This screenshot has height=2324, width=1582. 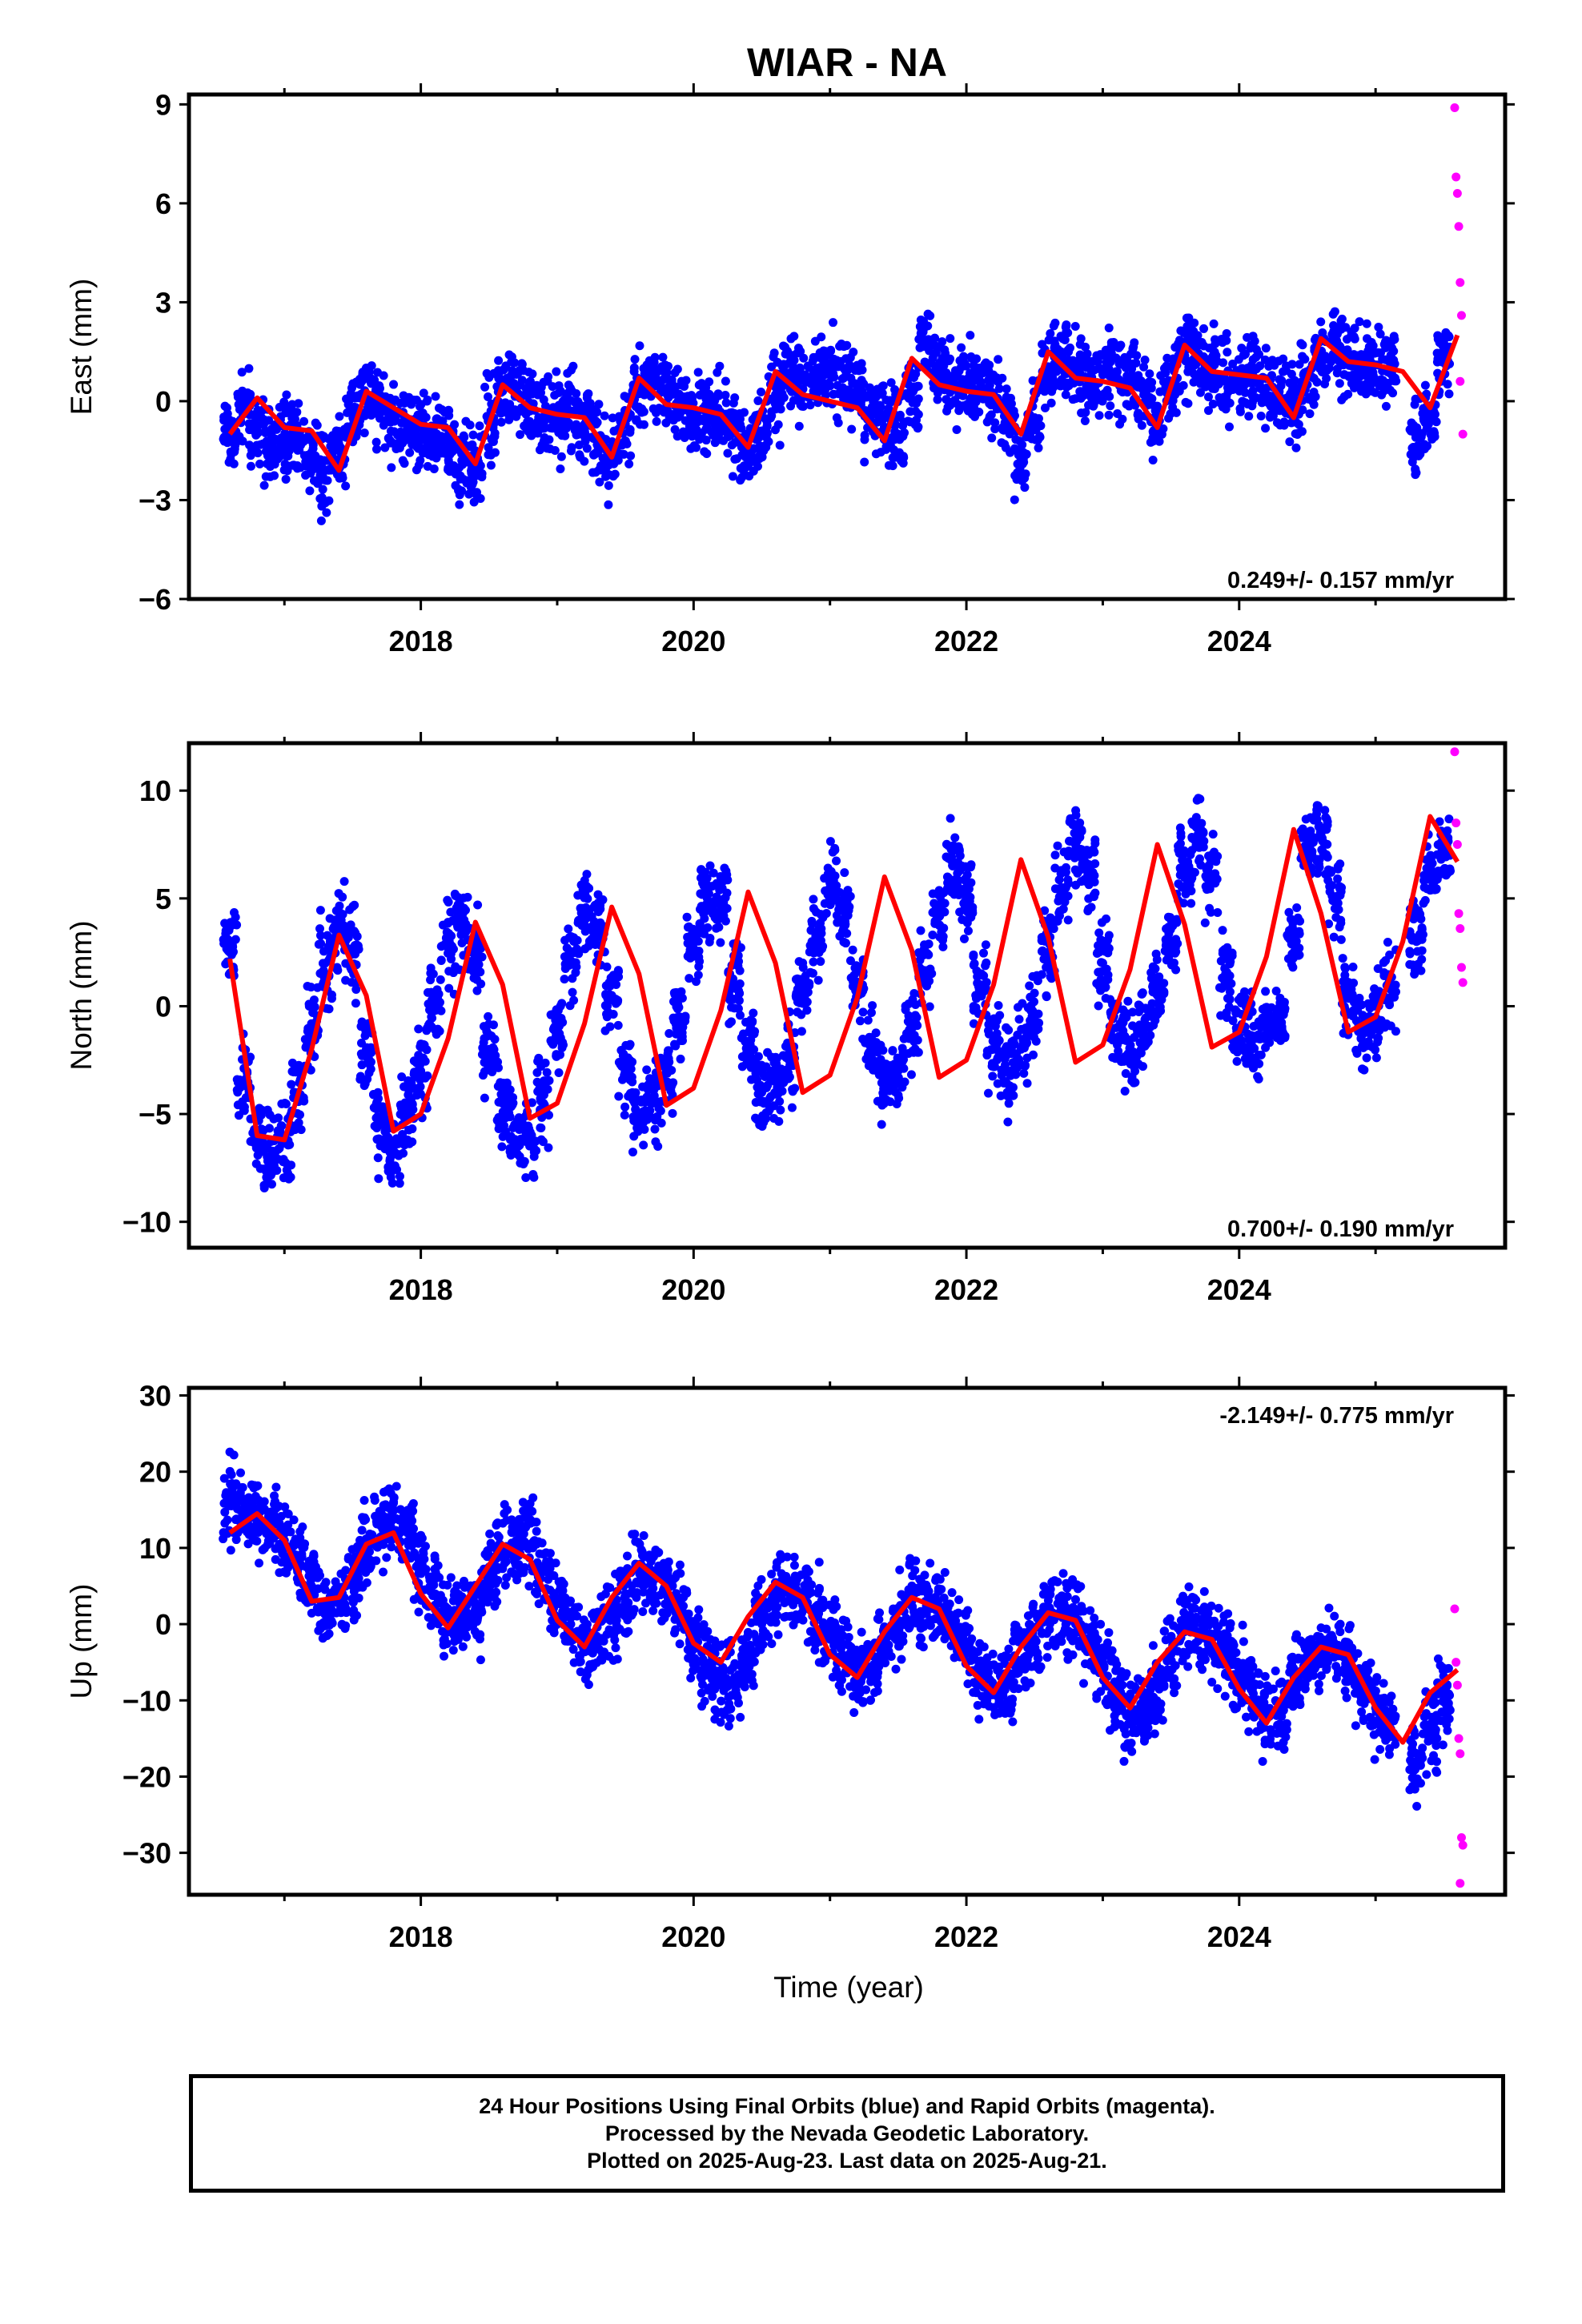 I want to click on x-tick-label: 2020, so click(x=693, y=641).